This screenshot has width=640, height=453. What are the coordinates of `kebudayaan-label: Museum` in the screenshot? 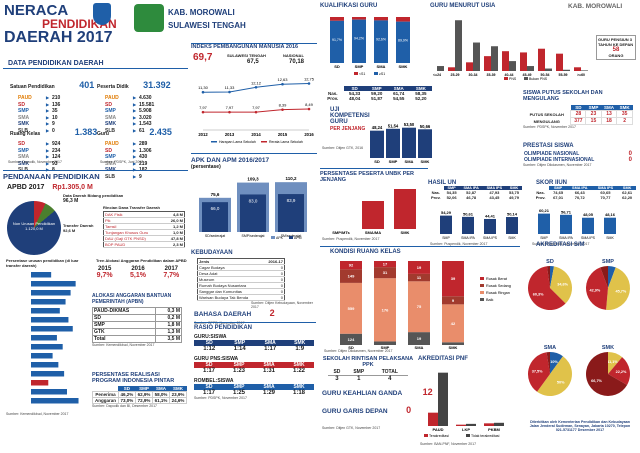 It's located at (230, 279).